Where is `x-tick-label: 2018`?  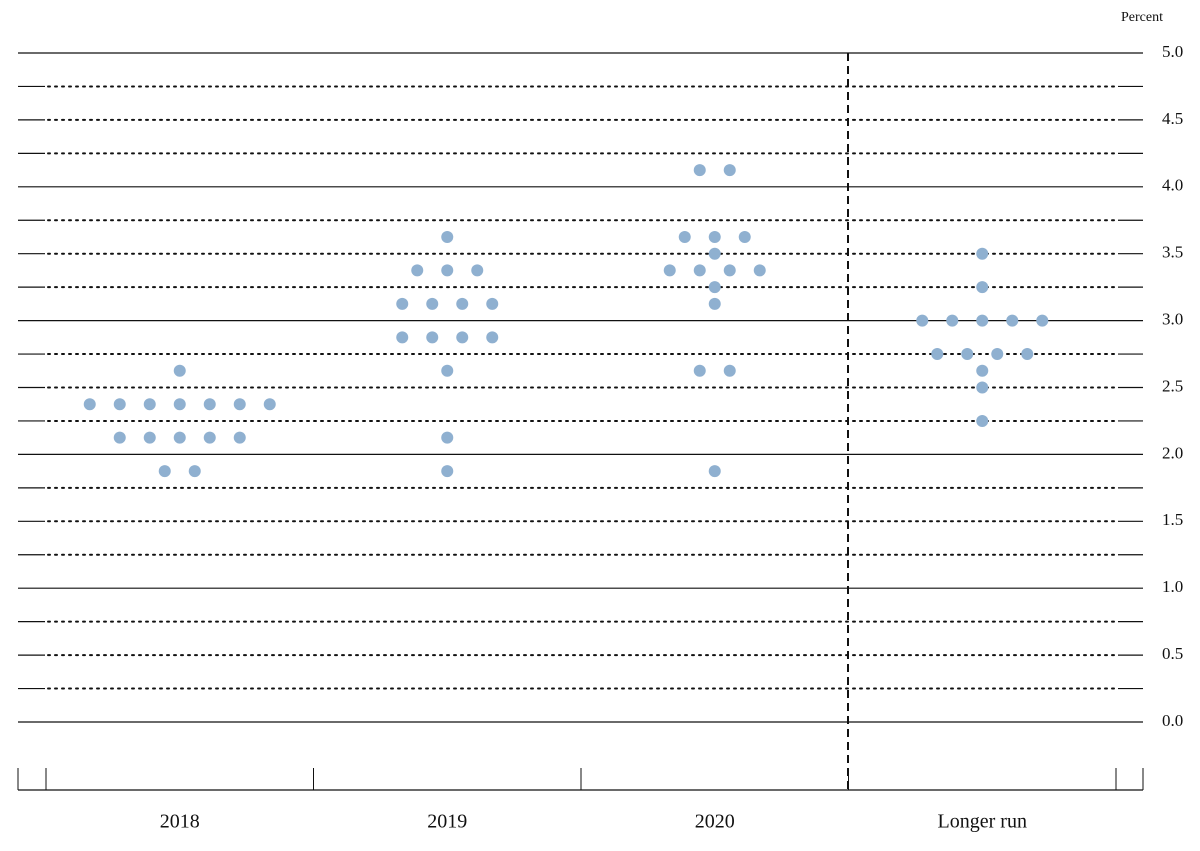
x-tick-label: 2018 is located at coordinates (180, 822).